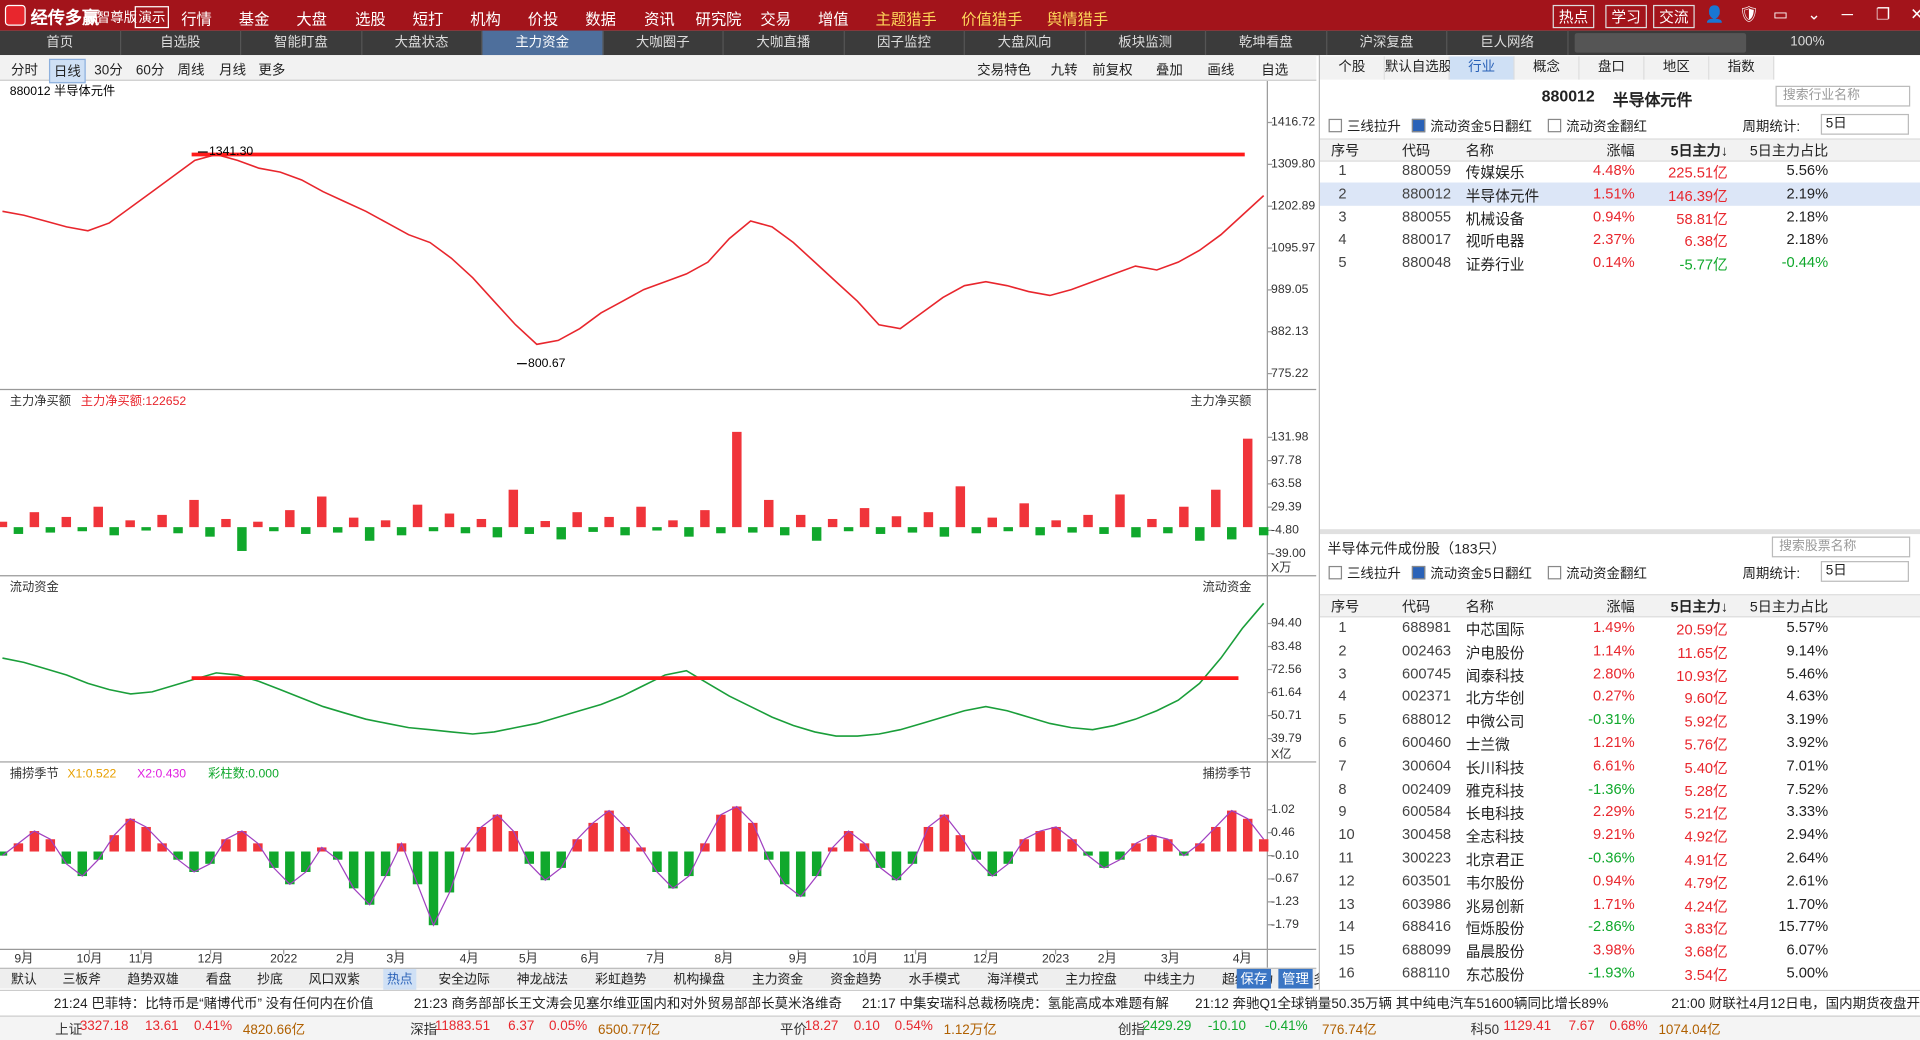 This screenshot has height=1040, width=1920. Describe the element at coordinates (153, 980) in the screenshot. I see `bottom-tab: 趋势双雄` at that location.